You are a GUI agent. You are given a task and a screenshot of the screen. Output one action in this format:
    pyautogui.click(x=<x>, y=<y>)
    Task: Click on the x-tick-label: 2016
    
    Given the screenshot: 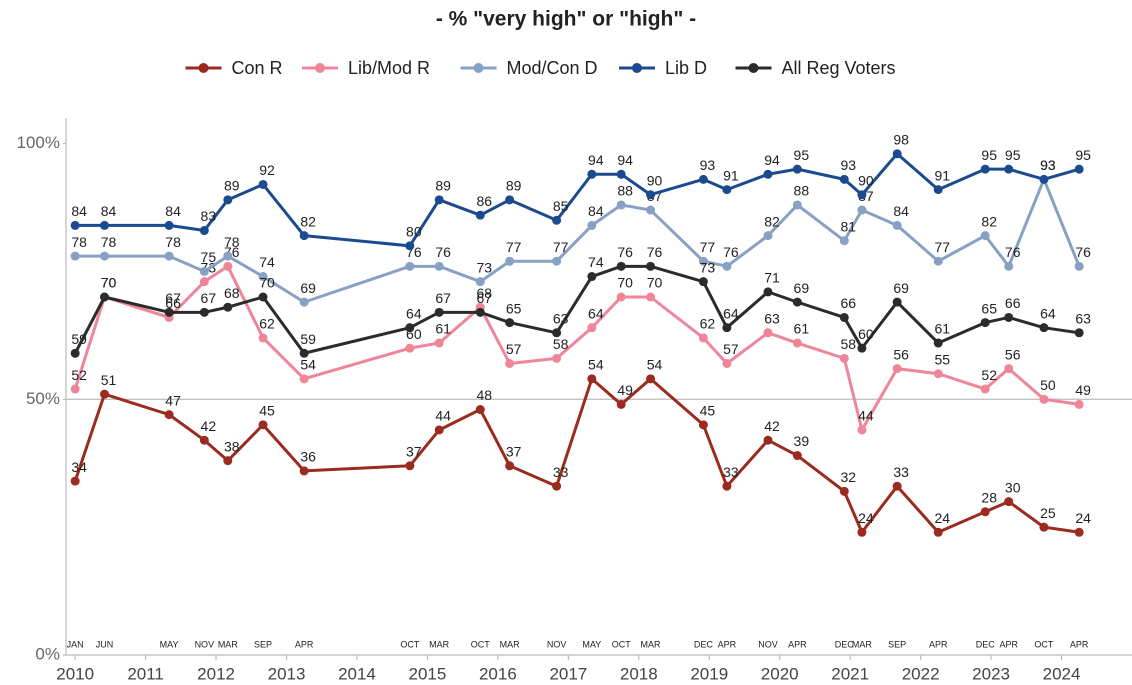 What is the action you would take?
    pyautogui.click(x=498, y=673)
    